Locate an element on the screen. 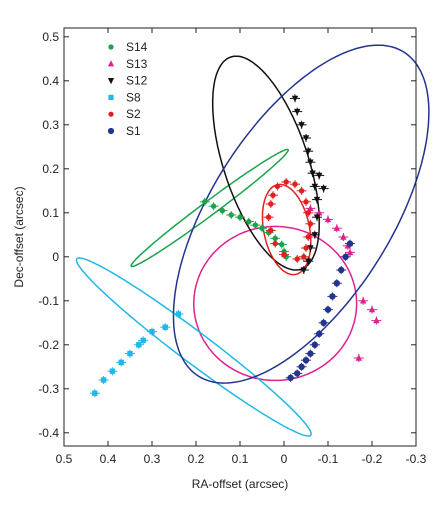 This screenshot has width=436, height=505. y-tick-label: -0.2 is located at coordinates (48, 345).